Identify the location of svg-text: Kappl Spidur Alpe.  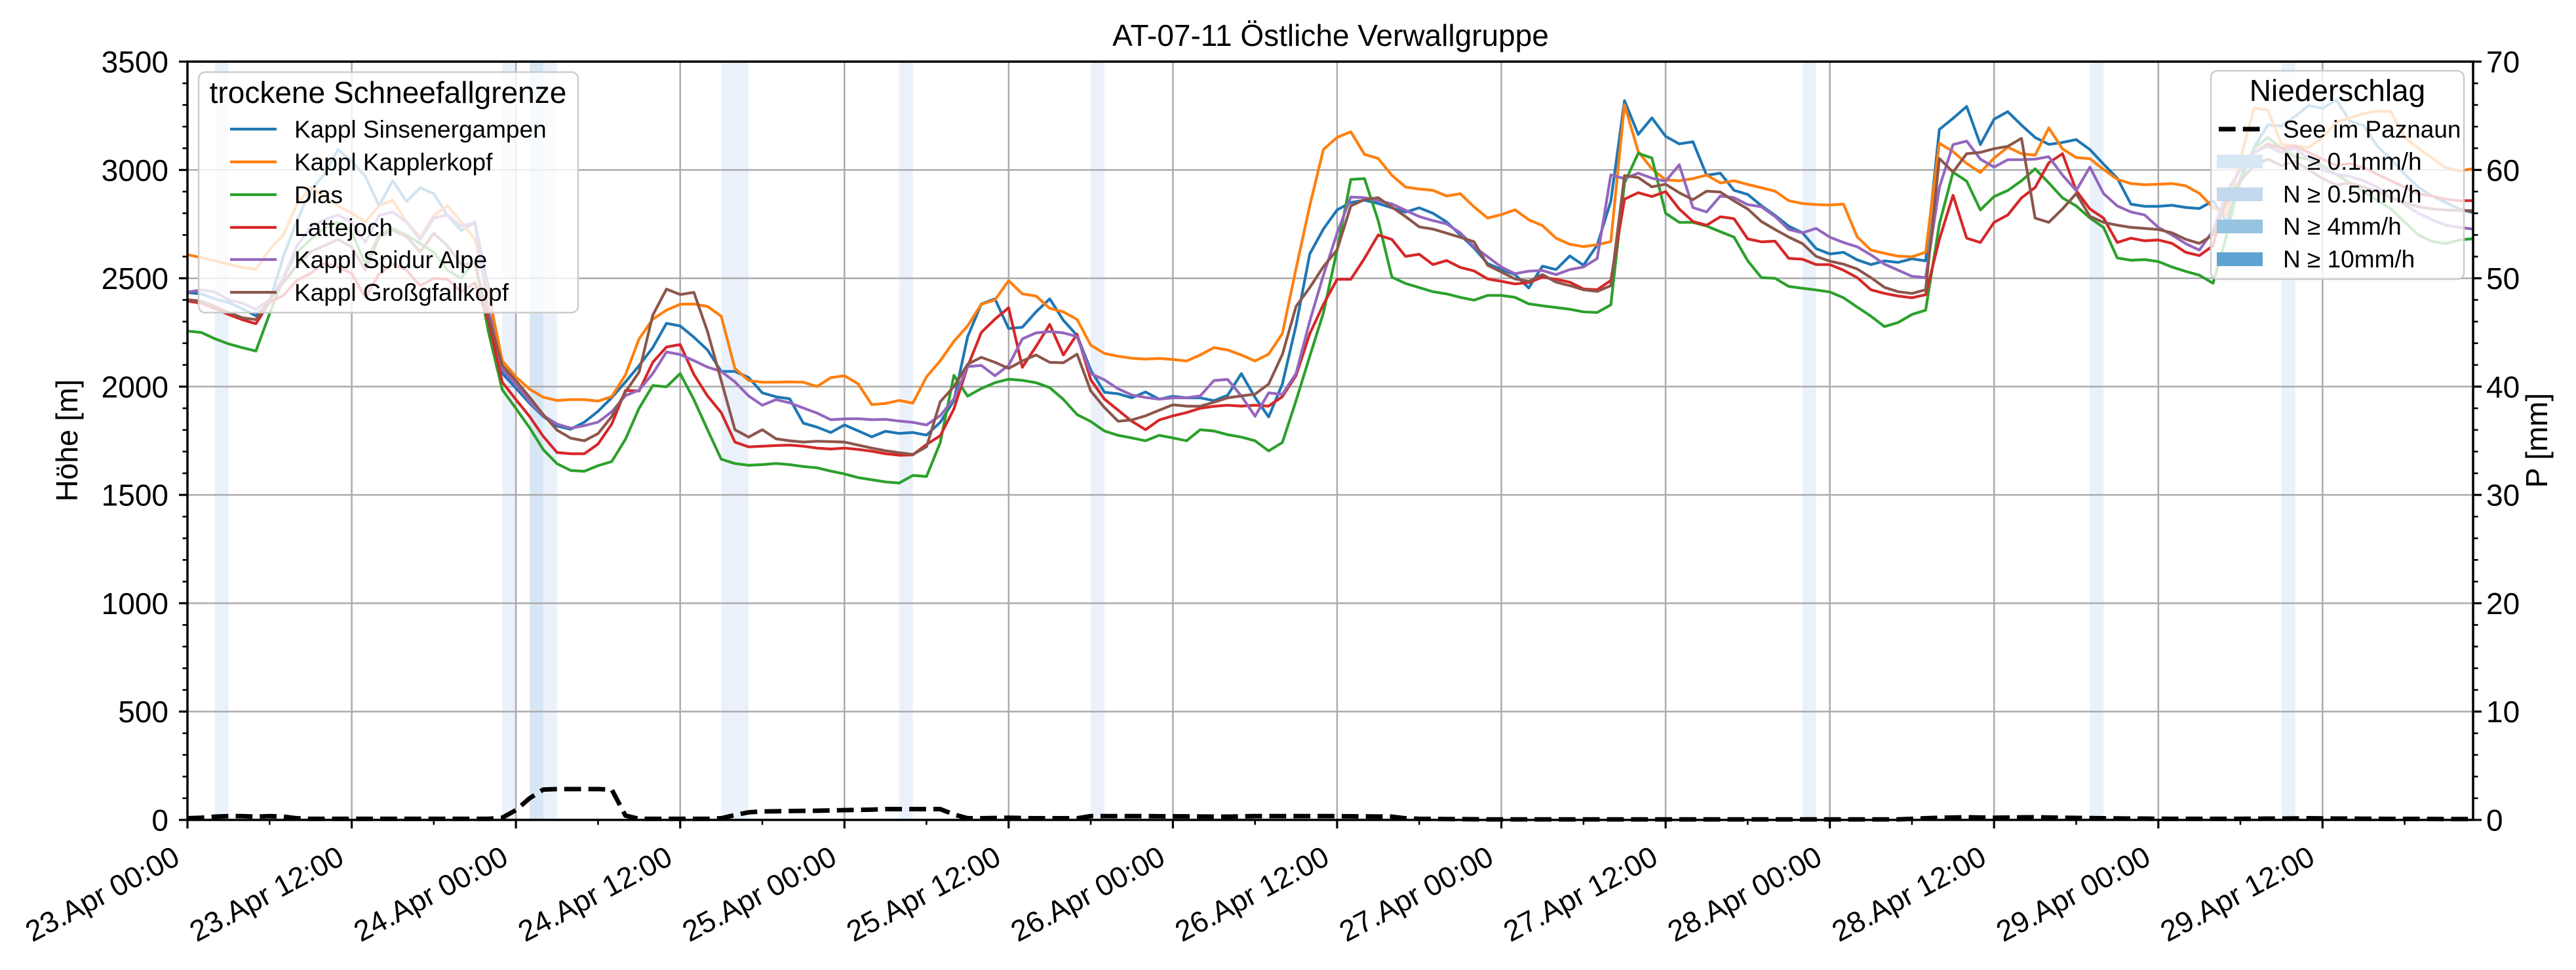
(390, 259).